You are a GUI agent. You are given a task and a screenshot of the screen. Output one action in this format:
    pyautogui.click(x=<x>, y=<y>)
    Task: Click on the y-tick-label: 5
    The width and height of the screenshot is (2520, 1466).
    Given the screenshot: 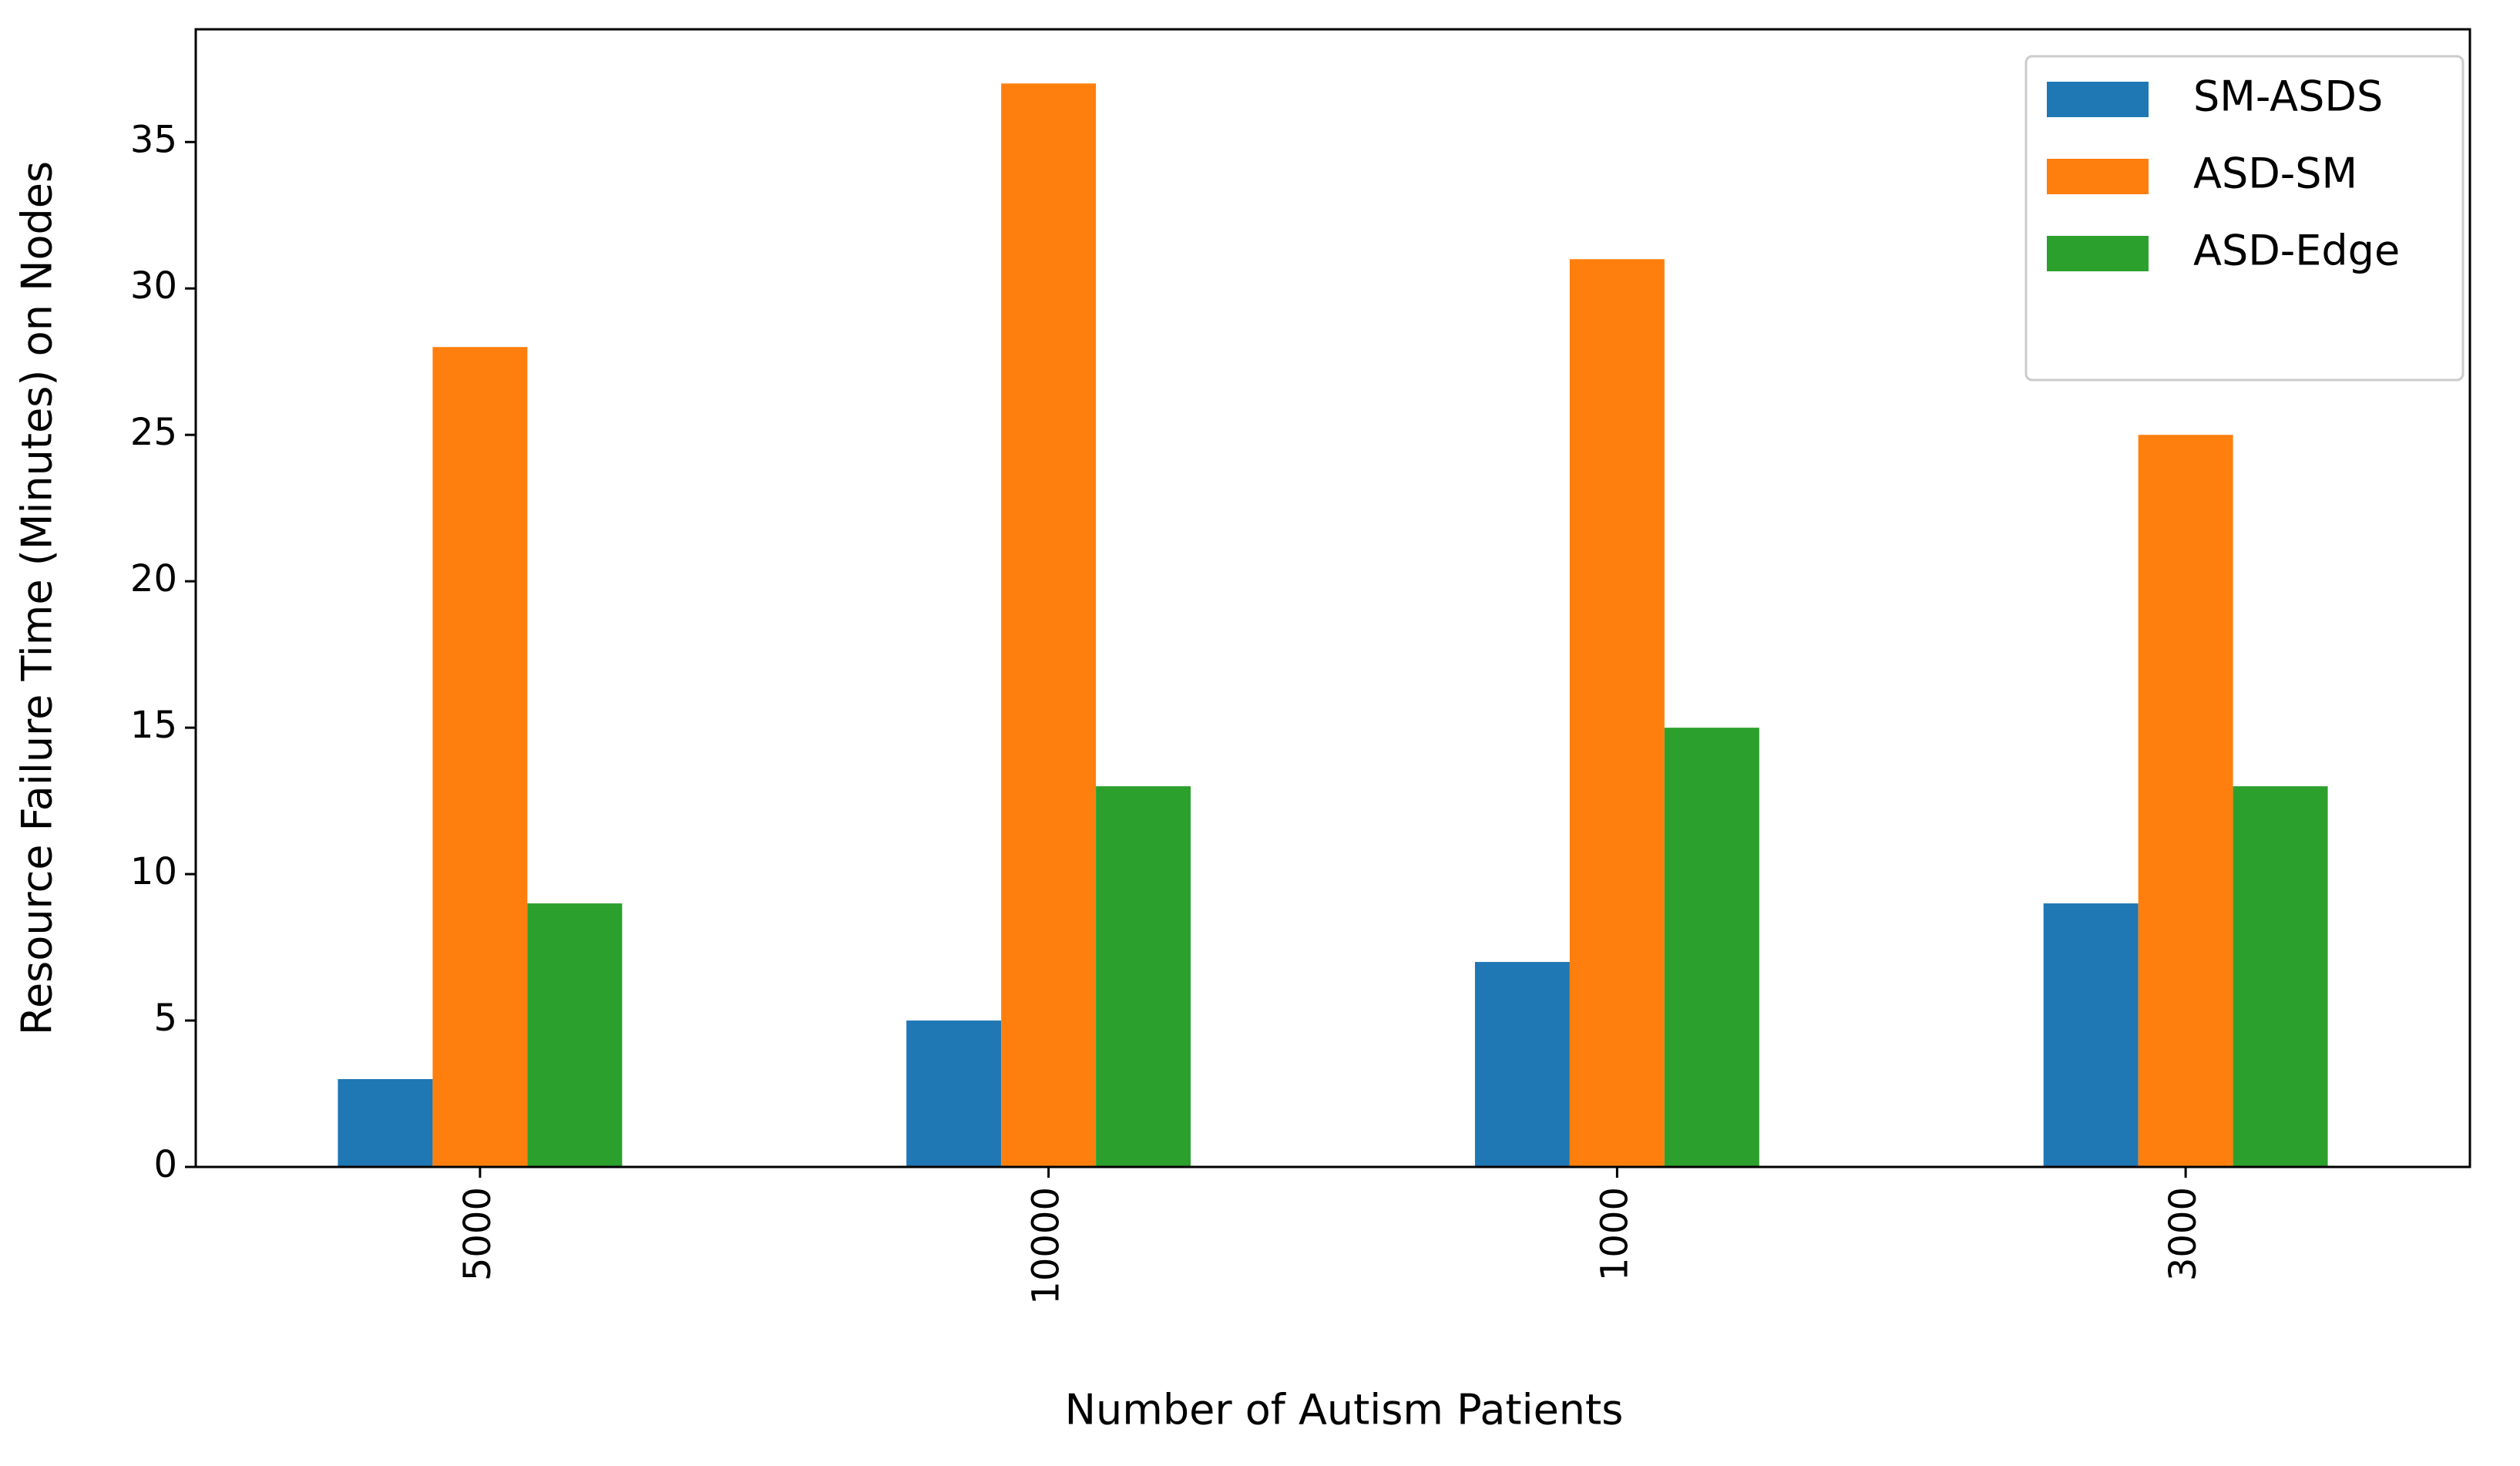 What is the action you would take?
    pyautogui.click(x=165, y=1018)
    